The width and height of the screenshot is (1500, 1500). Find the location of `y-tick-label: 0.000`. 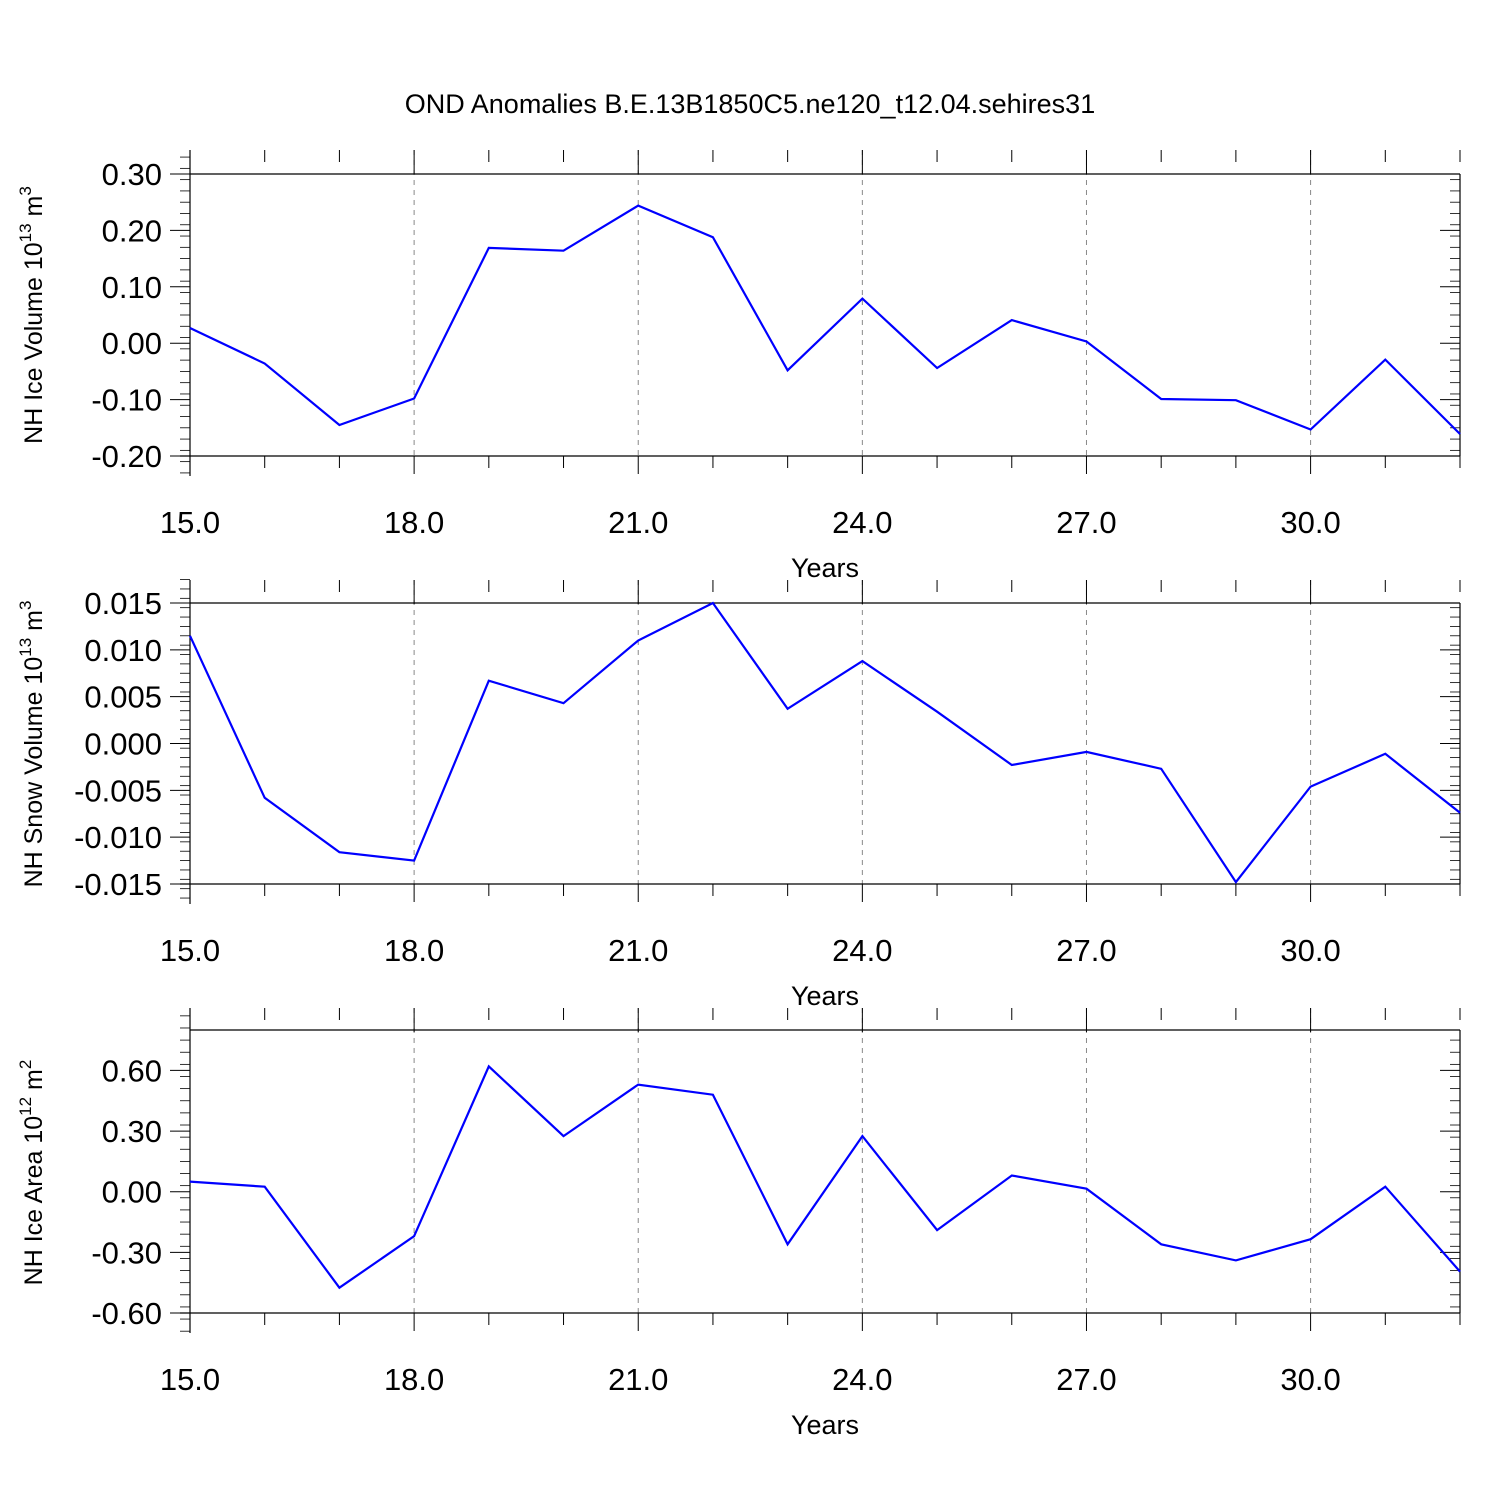

y-tick-label: 0.000 is located at coordinates (123, 744).